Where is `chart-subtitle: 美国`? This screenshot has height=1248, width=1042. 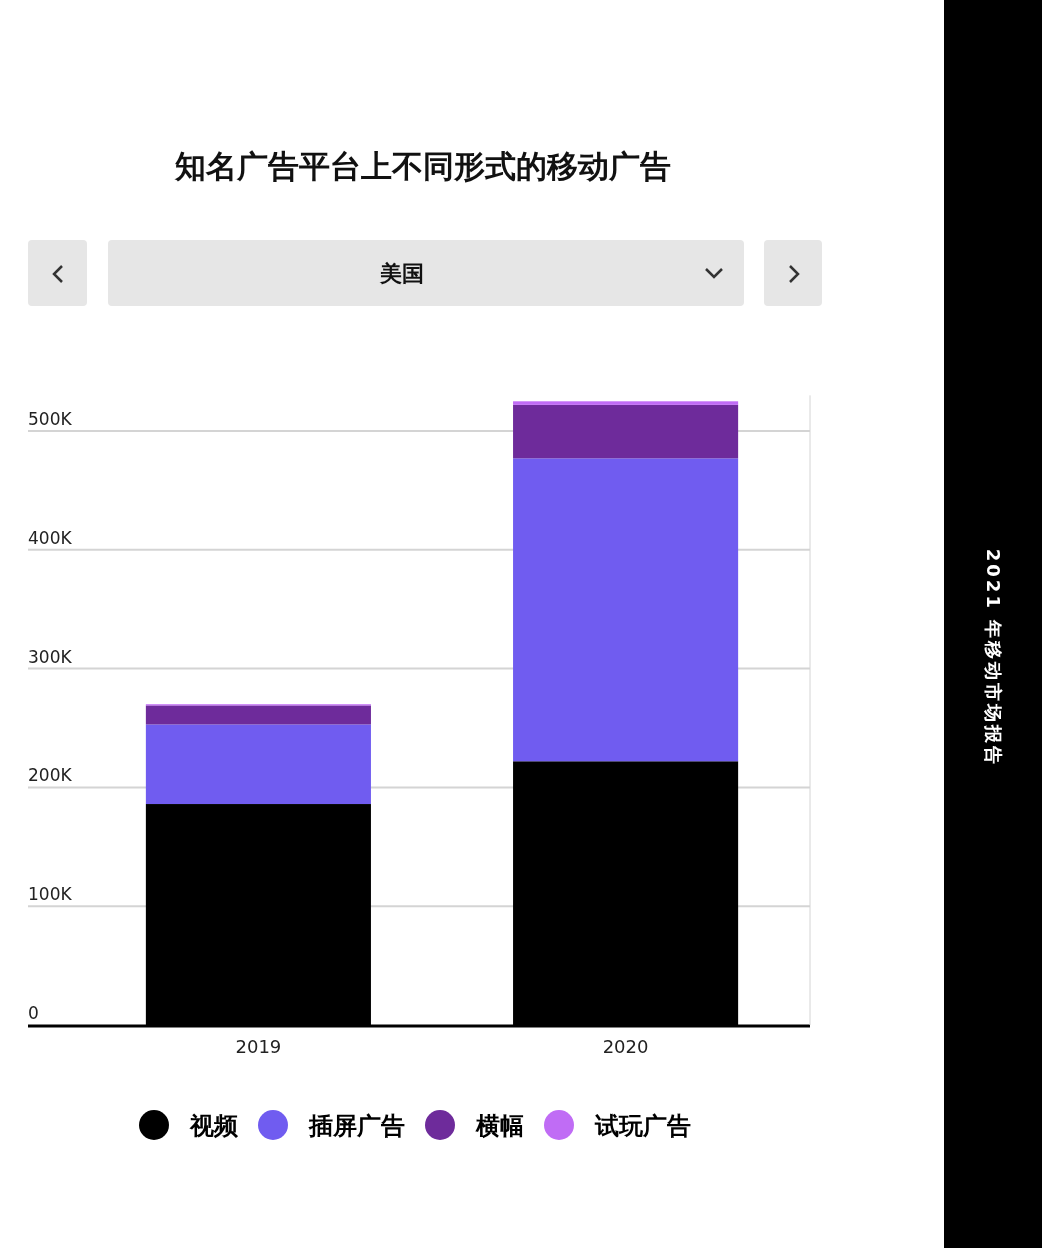 chart-subtitle: 美国 is located at coordinates (401, 273).